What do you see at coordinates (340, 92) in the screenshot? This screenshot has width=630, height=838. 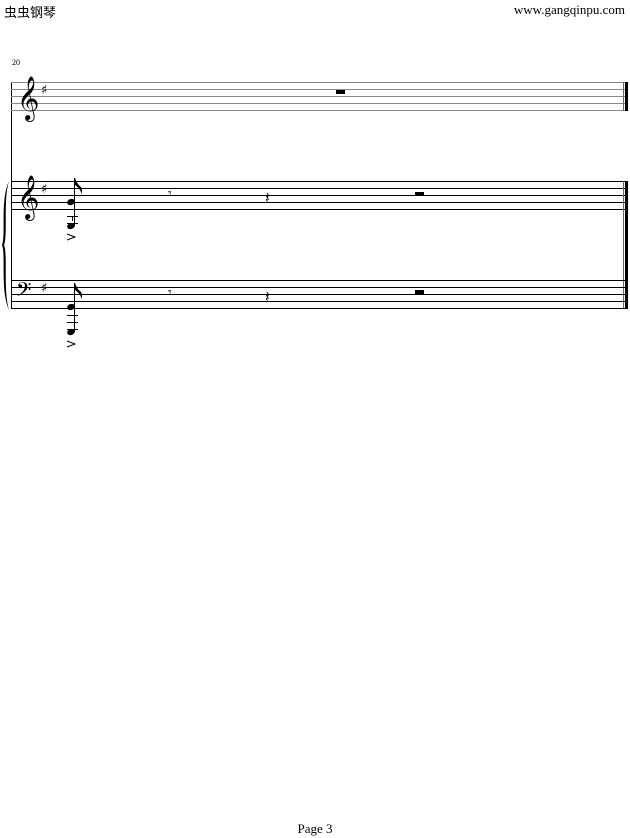 I see `whole-rest-icon` at bounding box center [340, 92].